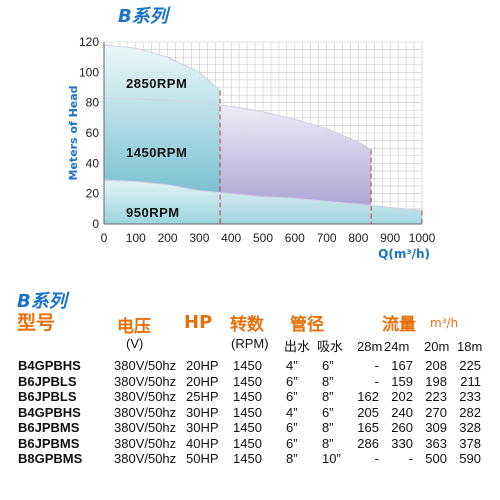 Image resolution: width=500 pixels, height=500 pixels. I want to click on header-speed: 转数, so click(247, 325).